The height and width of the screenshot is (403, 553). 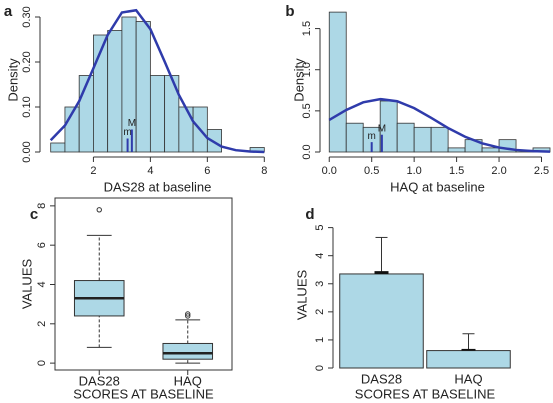 I want to click on x-tick-label: 0.0, so click(x=329, y=171).